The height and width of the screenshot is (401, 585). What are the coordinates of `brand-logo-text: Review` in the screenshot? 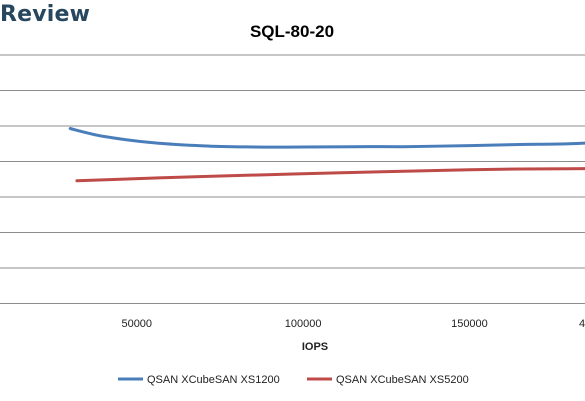 It's located at (45, 14).